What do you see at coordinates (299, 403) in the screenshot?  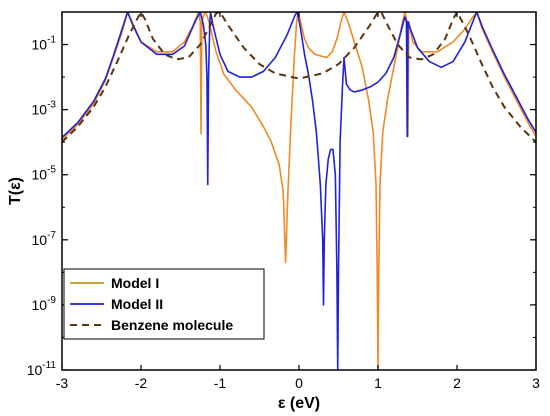 I see `x-axis-label: ε (eV)` at bounding box center [299, 403].